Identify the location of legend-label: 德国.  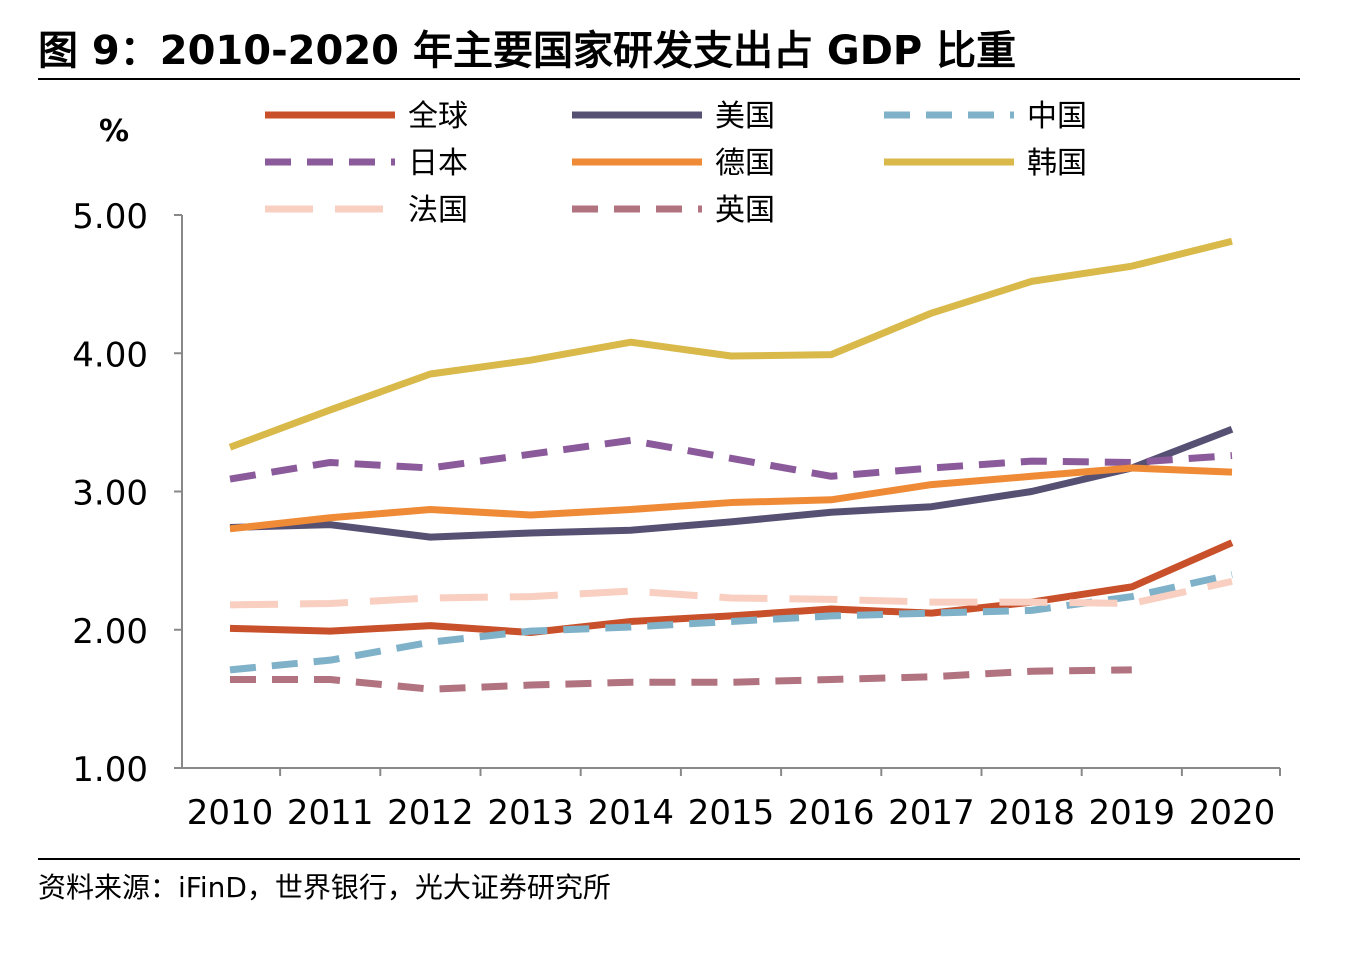
(745, 163).